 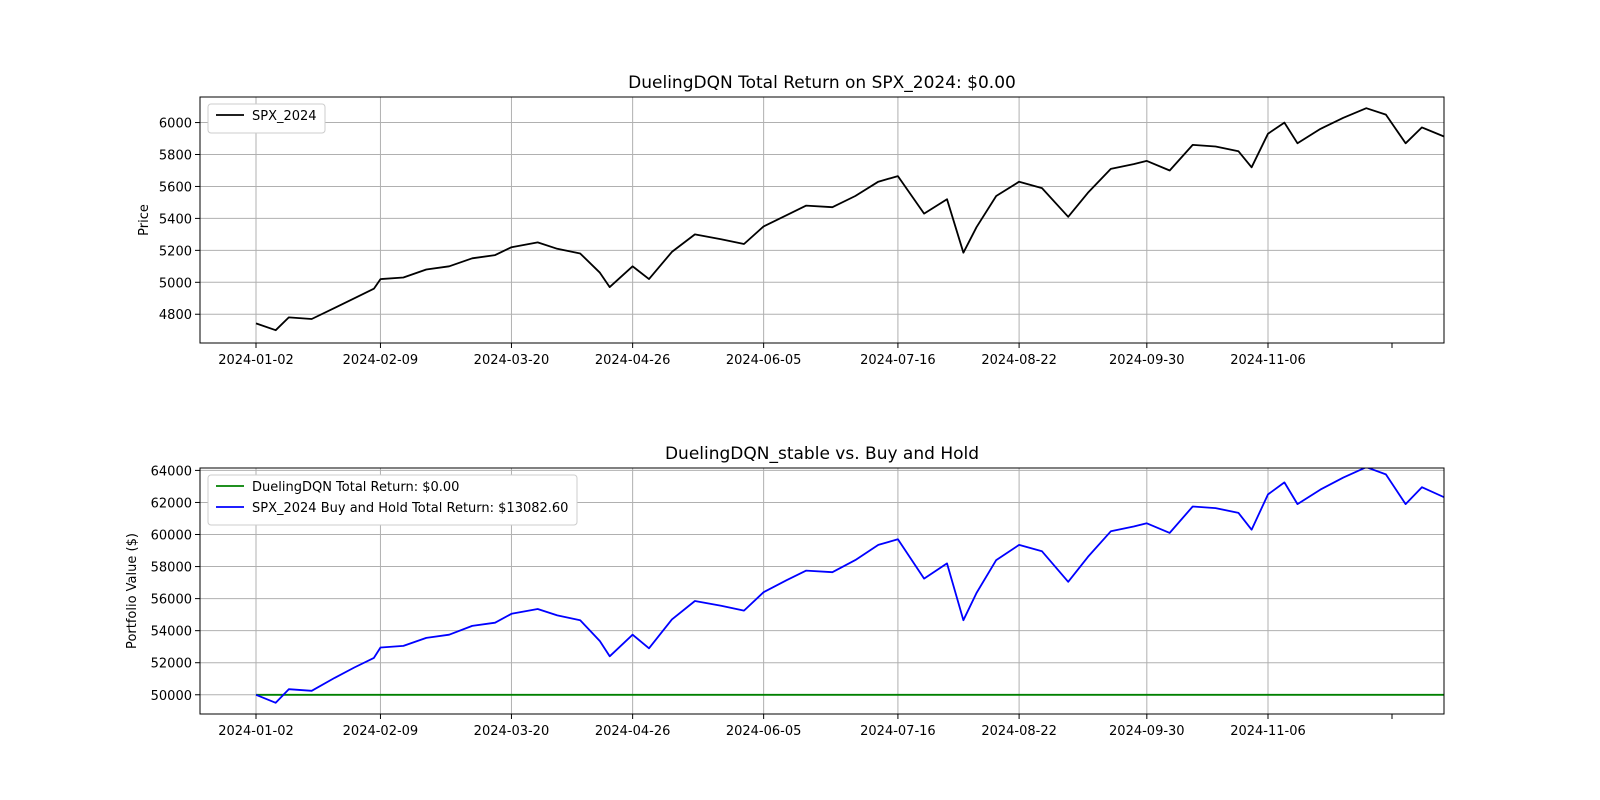 What do you see at coordinates (175, 156) in the screenshot?
I see `y-tick-label: 5800` at bounding box center [175, 156].